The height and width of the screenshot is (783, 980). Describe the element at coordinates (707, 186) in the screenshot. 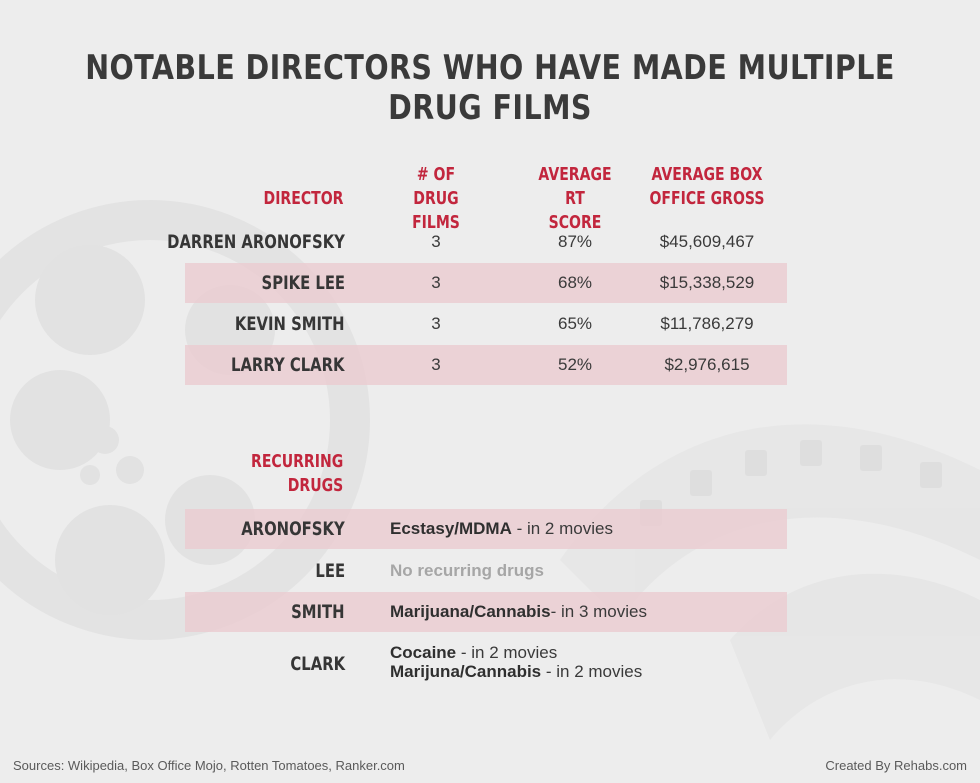

I see `header-box-office: AVERAGE BOX OFFICE GROSS` at that location.